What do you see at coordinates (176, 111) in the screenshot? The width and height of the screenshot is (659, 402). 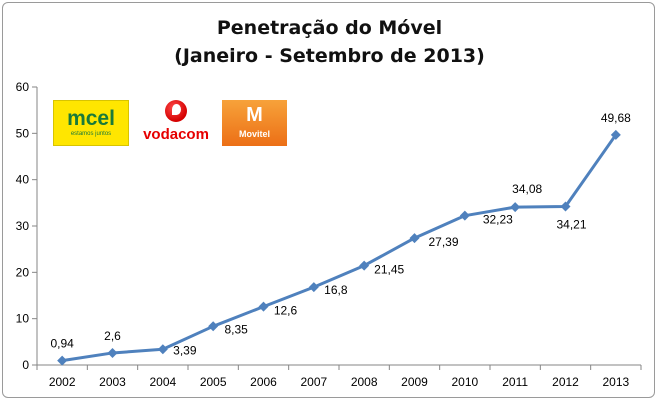 I see `vodacom-speechmark-icon` at bounding box center [176, 111].